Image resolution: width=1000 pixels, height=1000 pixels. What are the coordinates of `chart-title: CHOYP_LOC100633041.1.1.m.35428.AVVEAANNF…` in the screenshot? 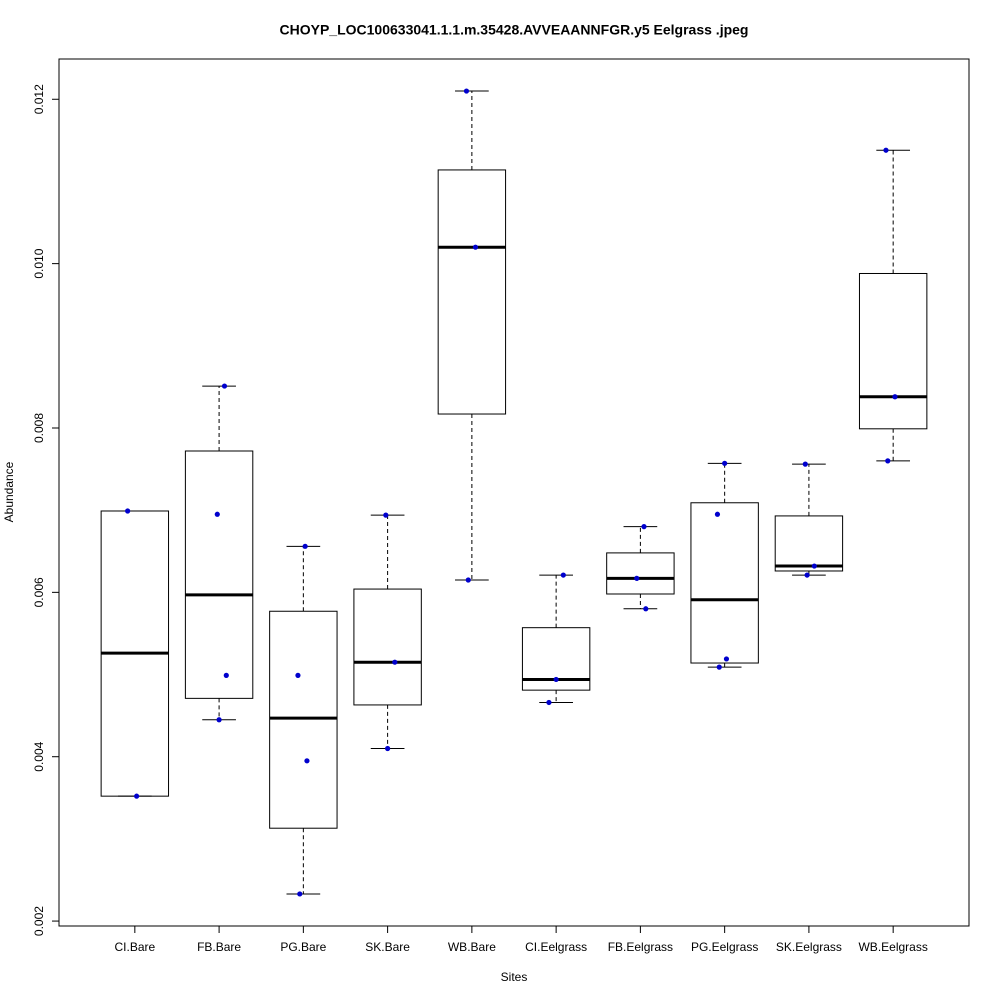 It's located at (514, 30).